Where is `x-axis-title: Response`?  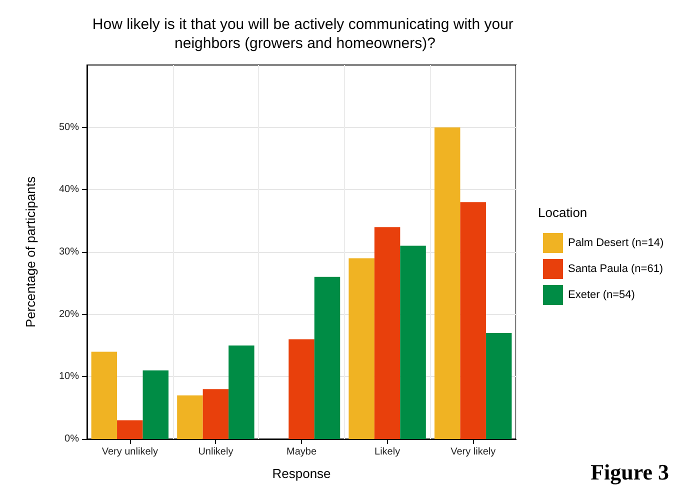
x-axis-title: Response is located at coordinates (301, 473).